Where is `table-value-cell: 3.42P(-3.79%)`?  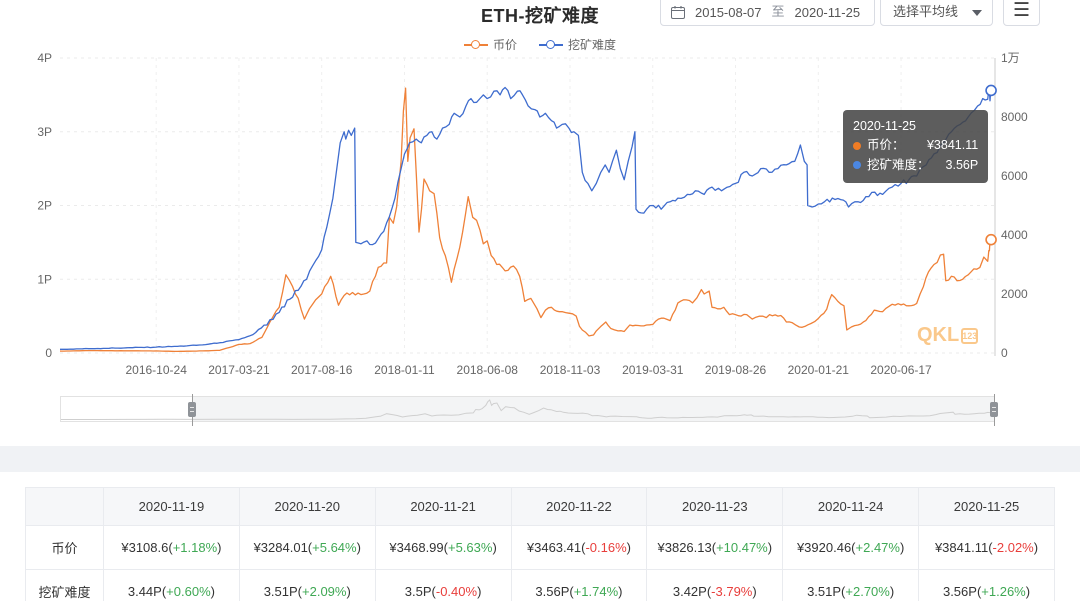 table-value-cell: 3.42P(-3.79%) is located at coordinates (715, 585).